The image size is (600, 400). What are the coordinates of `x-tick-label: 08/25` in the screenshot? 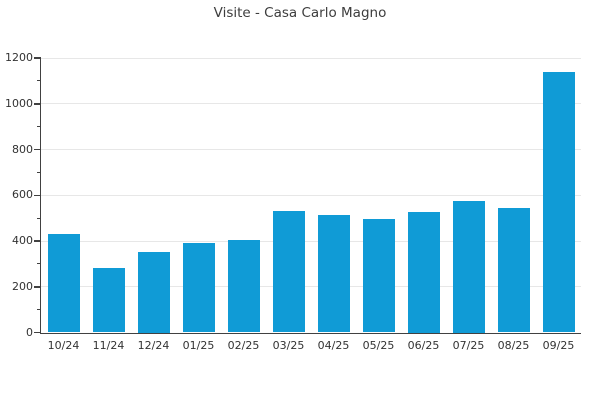 It's located at (513, 345).